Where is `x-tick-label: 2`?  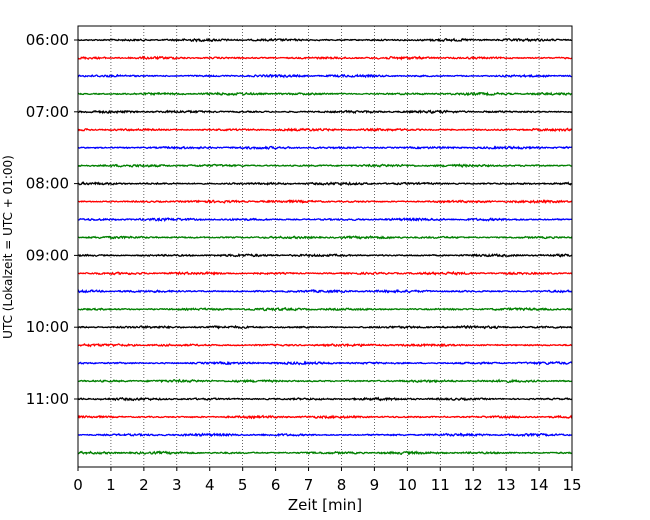
x-tick-label: 2 is located at coordinates (144, 485).